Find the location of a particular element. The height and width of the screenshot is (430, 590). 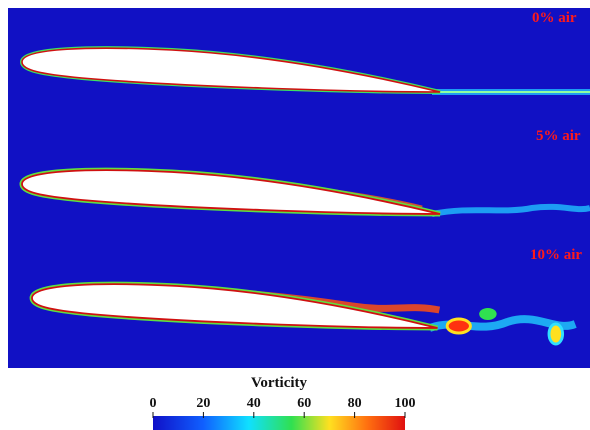

colorbar-tick-label: 100 is located at coordinates (405, 403).